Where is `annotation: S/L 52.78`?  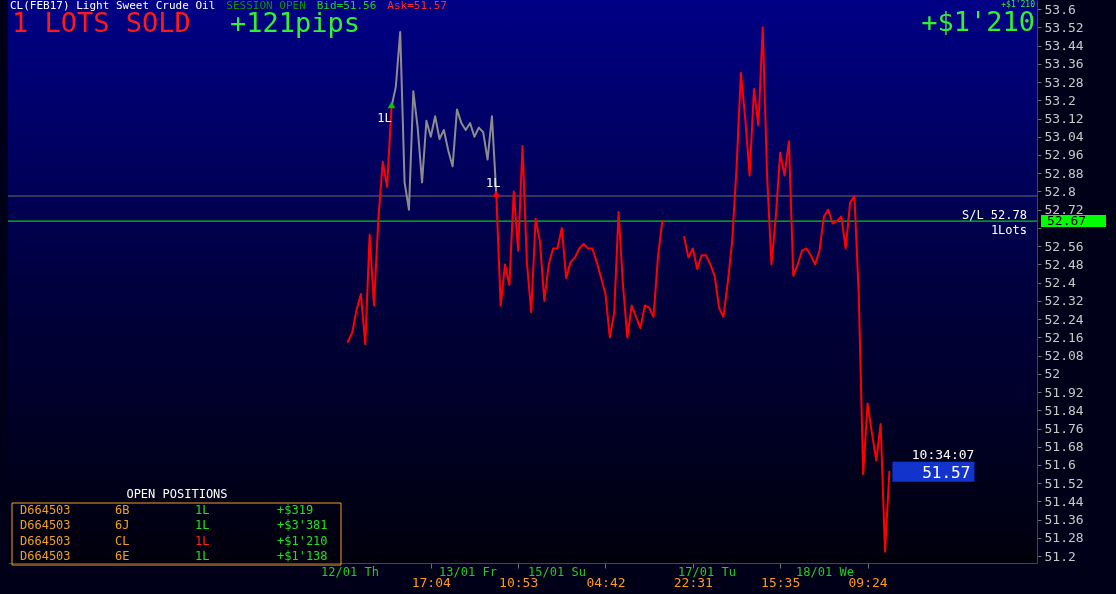
annotation: S/L 52.78 is located at coordinates (994, 215).